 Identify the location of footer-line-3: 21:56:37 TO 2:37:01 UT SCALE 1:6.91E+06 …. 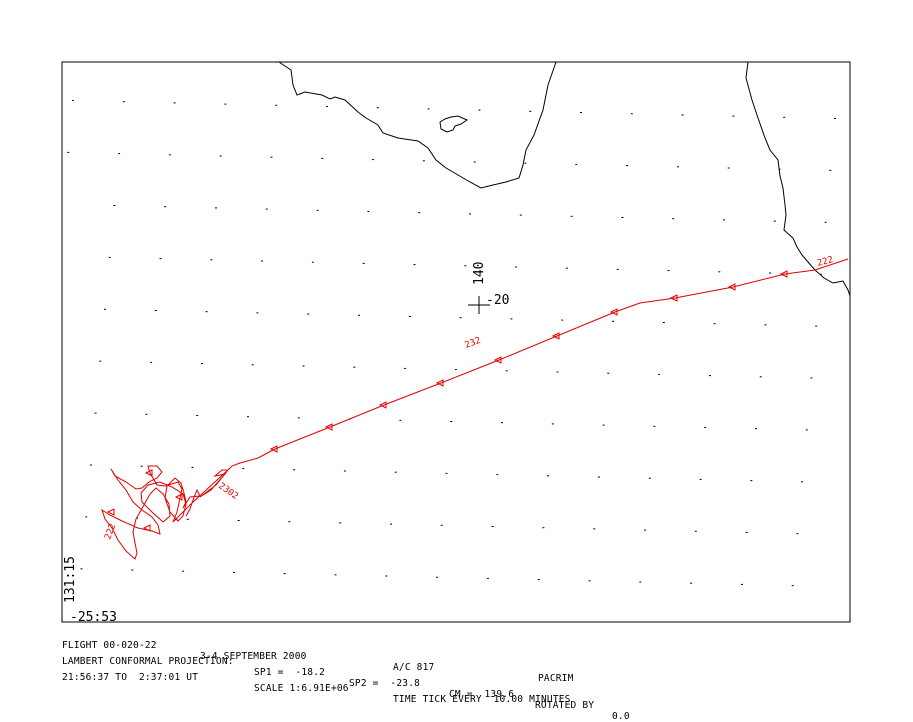
(316, 683).